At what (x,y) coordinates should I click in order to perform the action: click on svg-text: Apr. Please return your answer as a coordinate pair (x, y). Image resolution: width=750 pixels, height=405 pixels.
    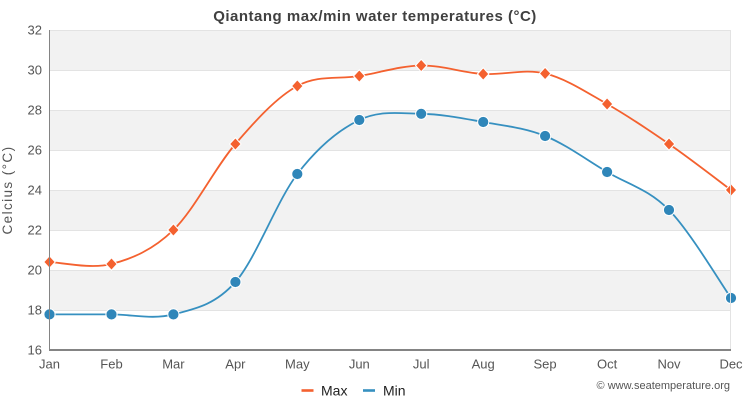
    Looking at the image, I should click on (235, 364).